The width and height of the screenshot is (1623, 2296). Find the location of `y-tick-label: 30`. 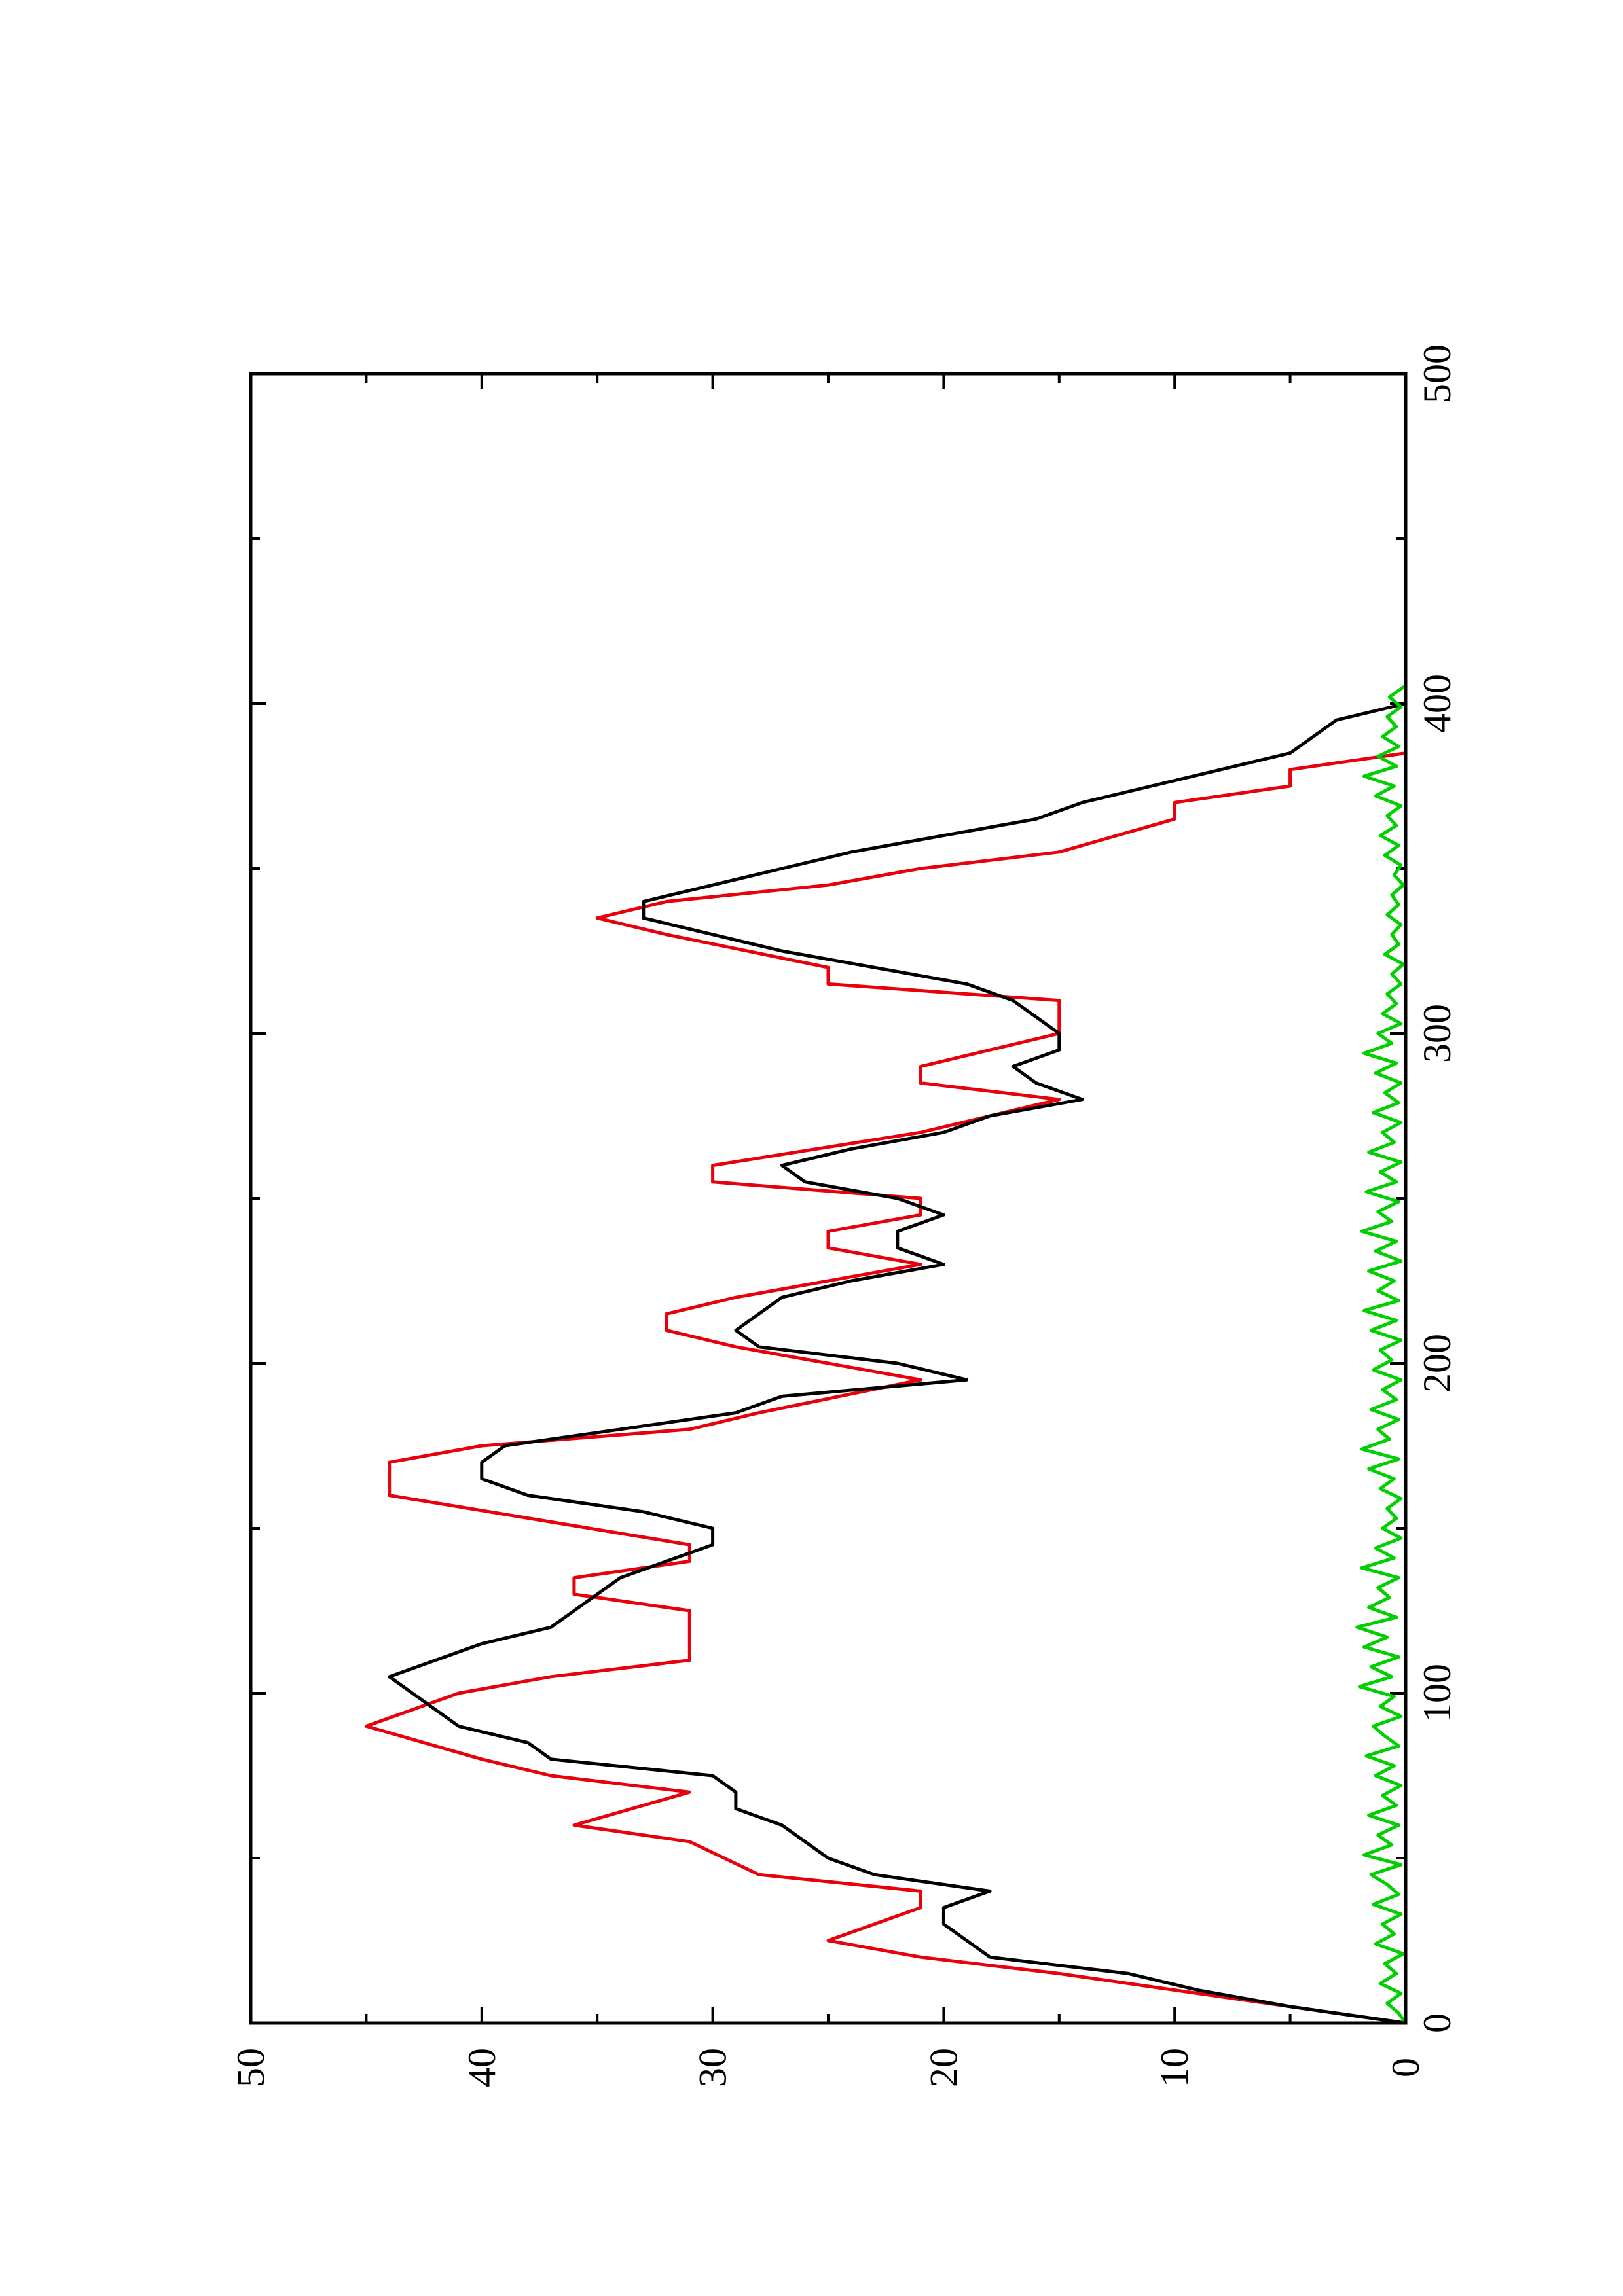

y-tick-label: 30 is located at coordinates (713, 2067).